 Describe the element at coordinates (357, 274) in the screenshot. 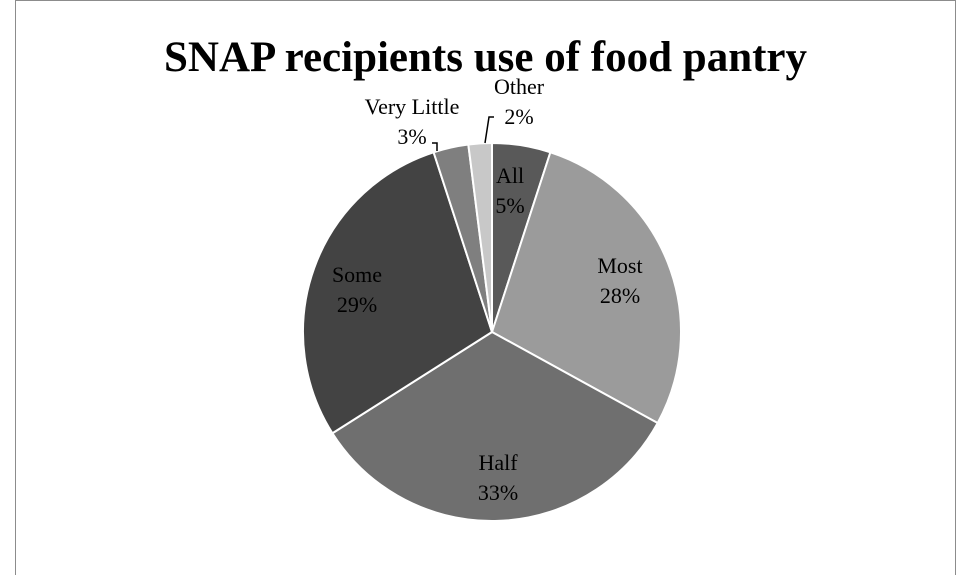

I see `slice-label-some: Some` at that location.